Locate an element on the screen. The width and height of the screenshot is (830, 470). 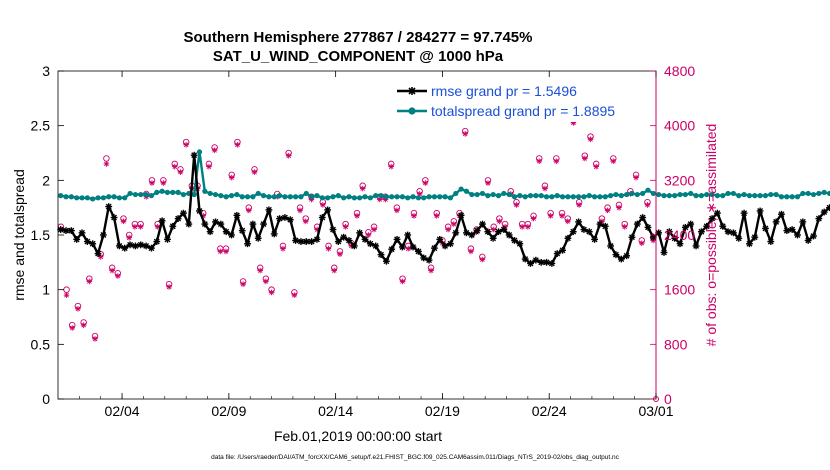
x-tick-label: 02/09 is located at coordinates (228, 411).